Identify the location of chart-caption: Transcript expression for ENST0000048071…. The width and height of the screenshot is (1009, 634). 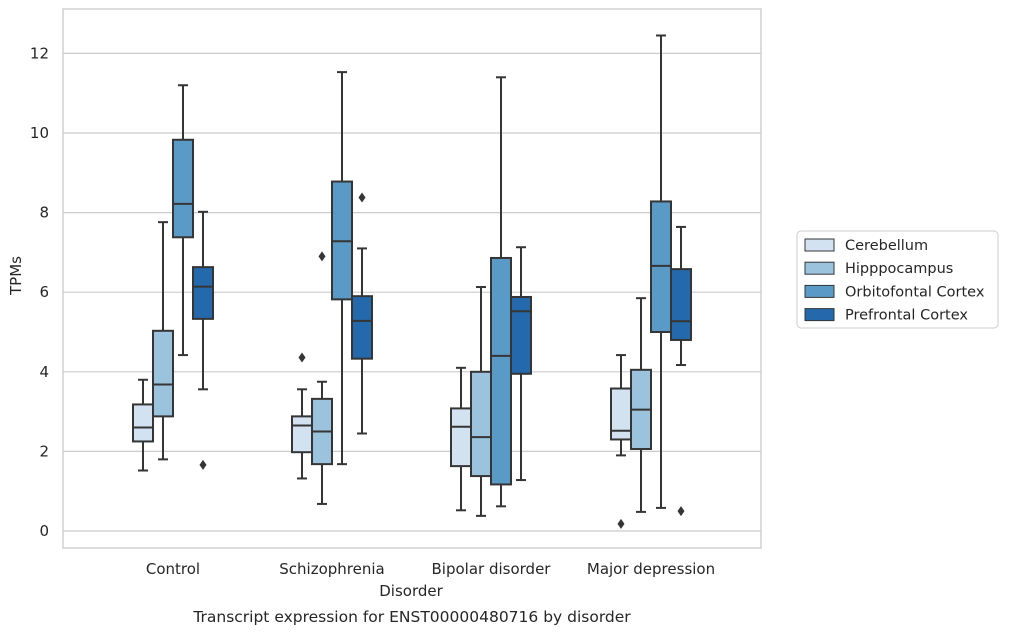
(411, 617).